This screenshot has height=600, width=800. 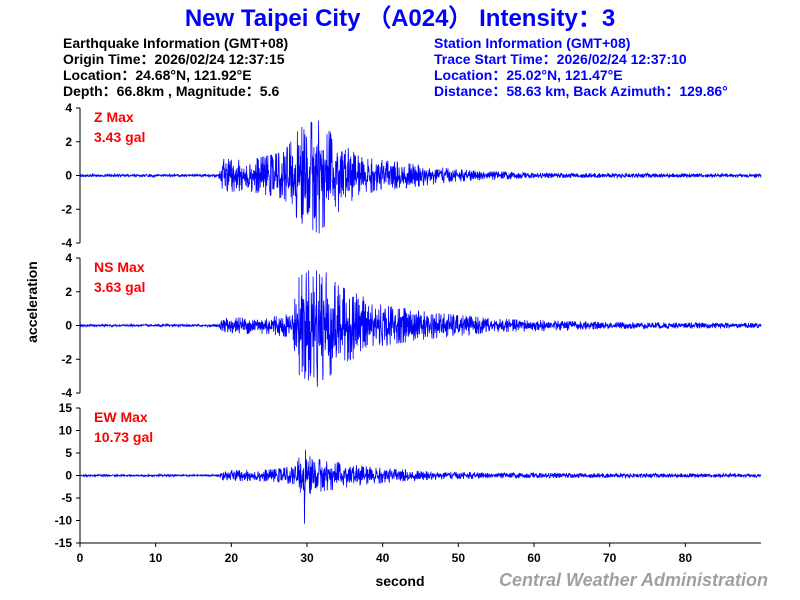 What do you see at coordinates (532, 43) in the screenshot?
I see `station-info-heading: Station Information (GMT+08)` at bounding box center [532, 43].